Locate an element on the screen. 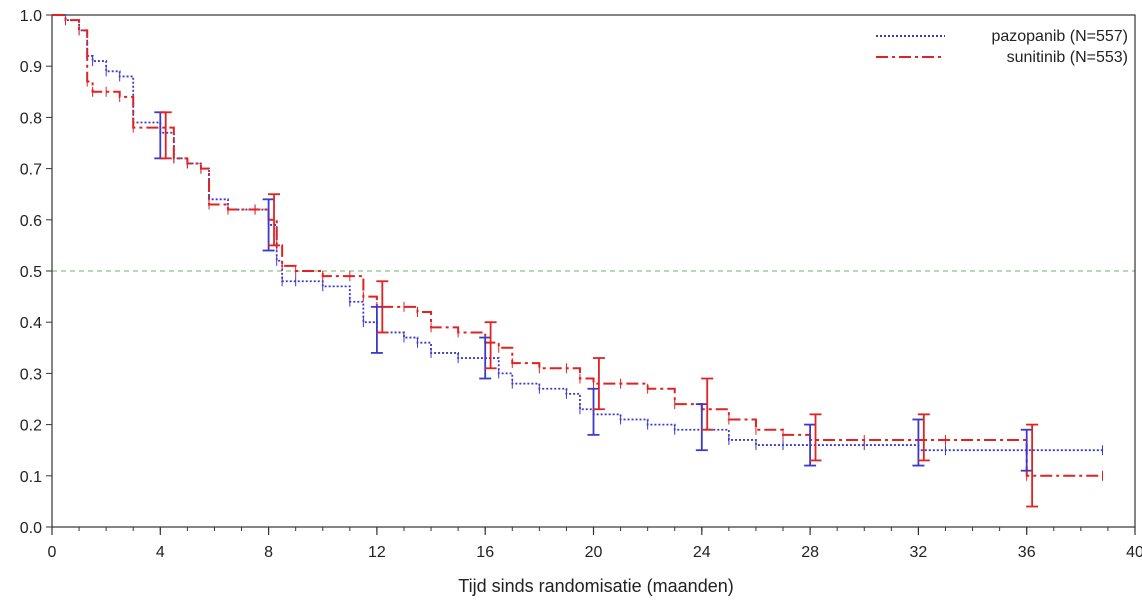 This screenshot has height=605, width=1142. y-tick-label: 0.7 is located at coordinates (31, 170).